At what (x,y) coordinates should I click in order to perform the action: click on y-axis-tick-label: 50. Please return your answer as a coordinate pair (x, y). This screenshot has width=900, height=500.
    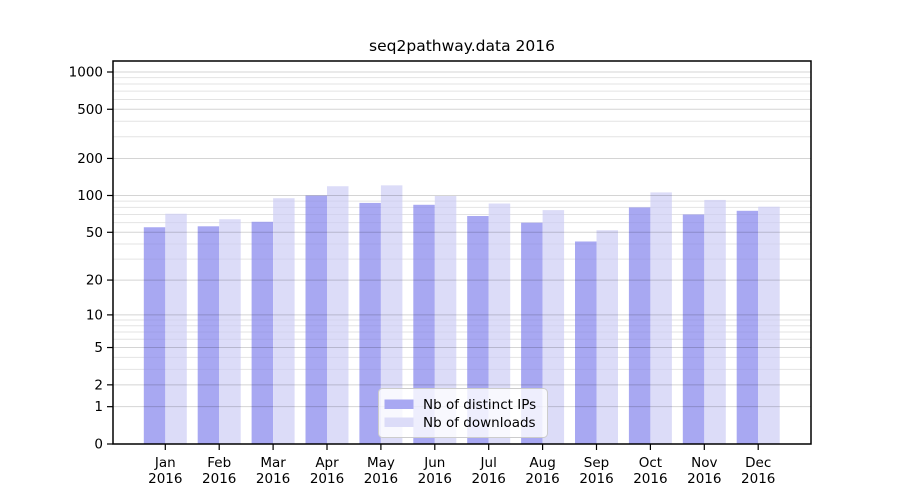
    Looking at the image, I should click on (94, 233).